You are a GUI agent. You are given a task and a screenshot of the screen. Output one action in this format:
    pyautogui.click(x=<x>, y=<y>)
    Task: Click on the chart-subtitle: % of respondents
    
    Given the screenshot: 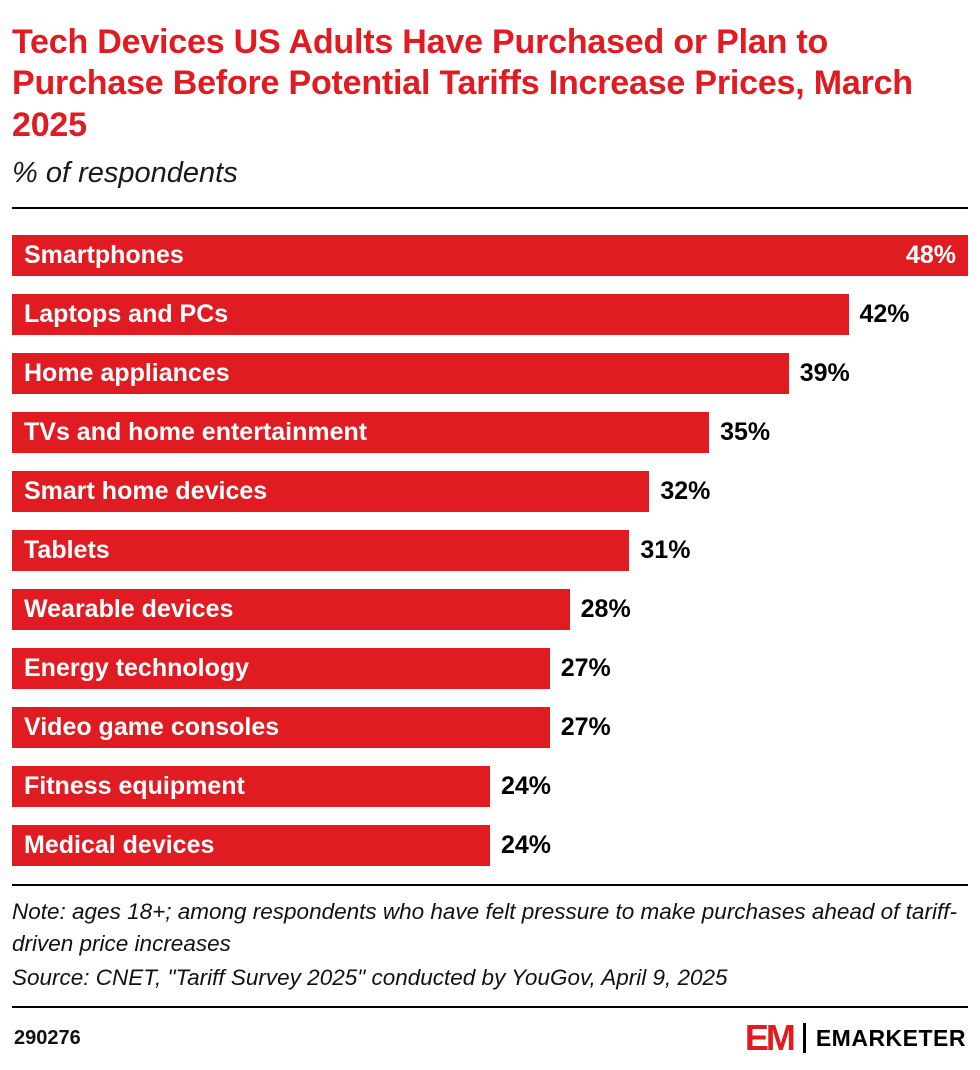 What is the action you would take?
    pyautogui.click(x=125, y=173)
    